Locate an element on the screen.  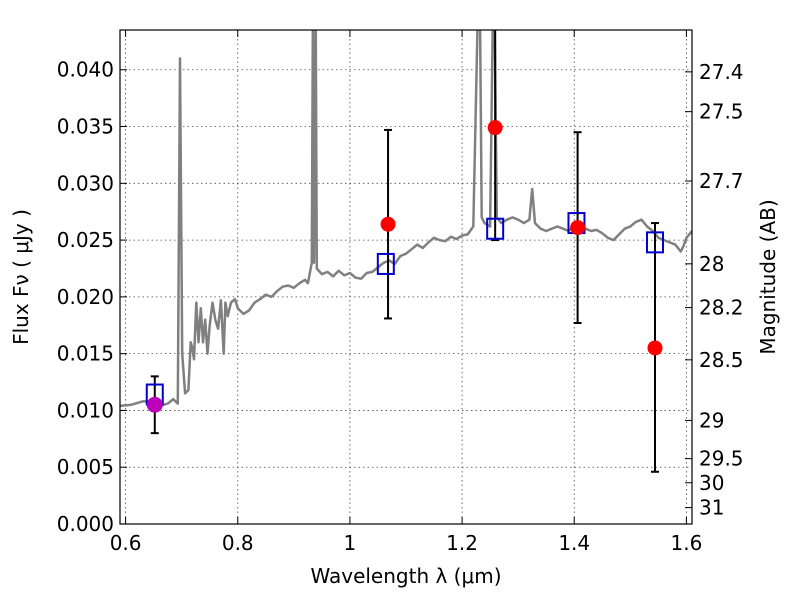
right-tick-label: 28 is located at coordinates (711, 264).